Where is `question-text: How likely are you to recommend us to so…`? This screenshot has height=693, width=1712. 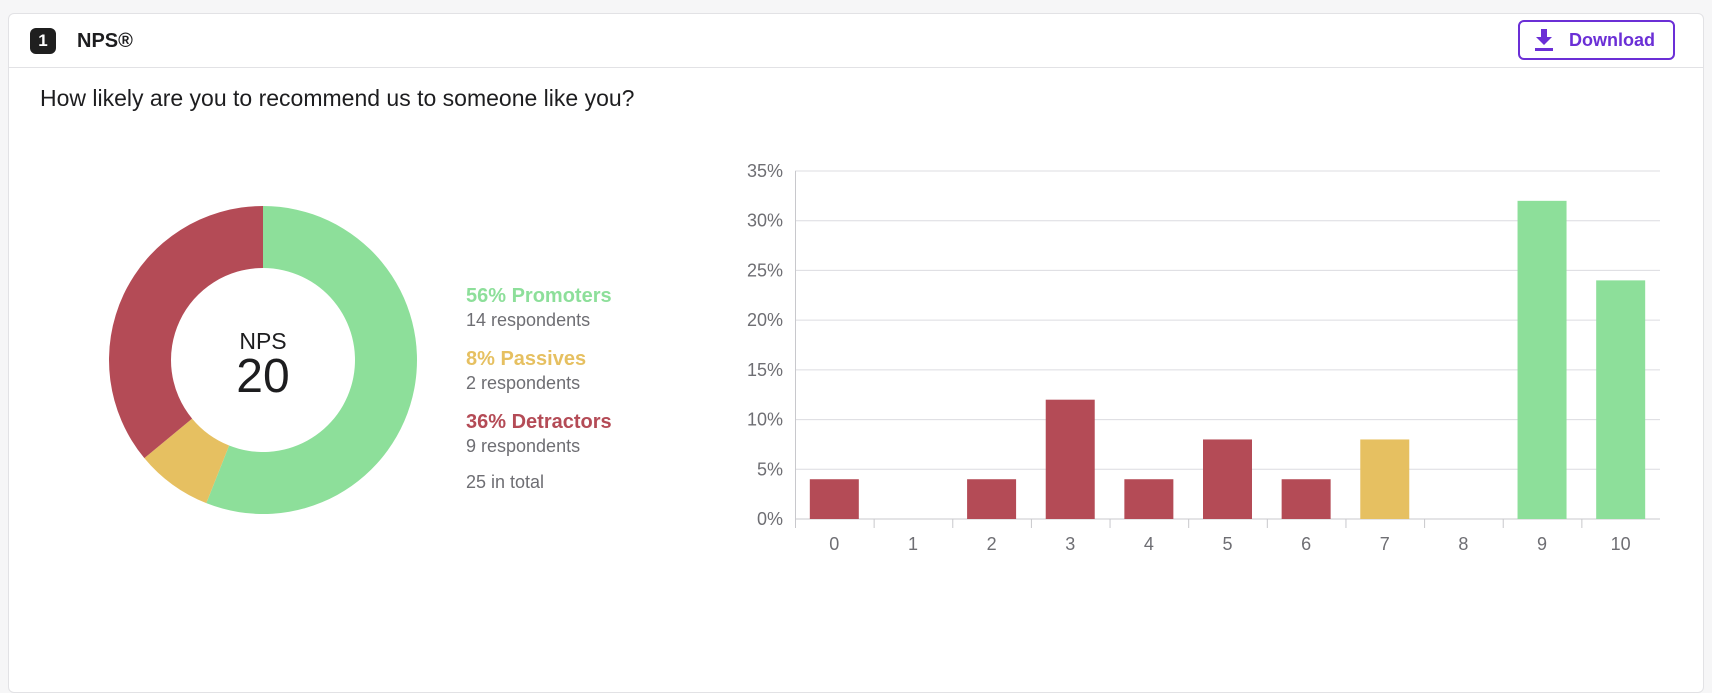 question-text: How likely are you to recommend us to so… is located at coordinates (337, 98).